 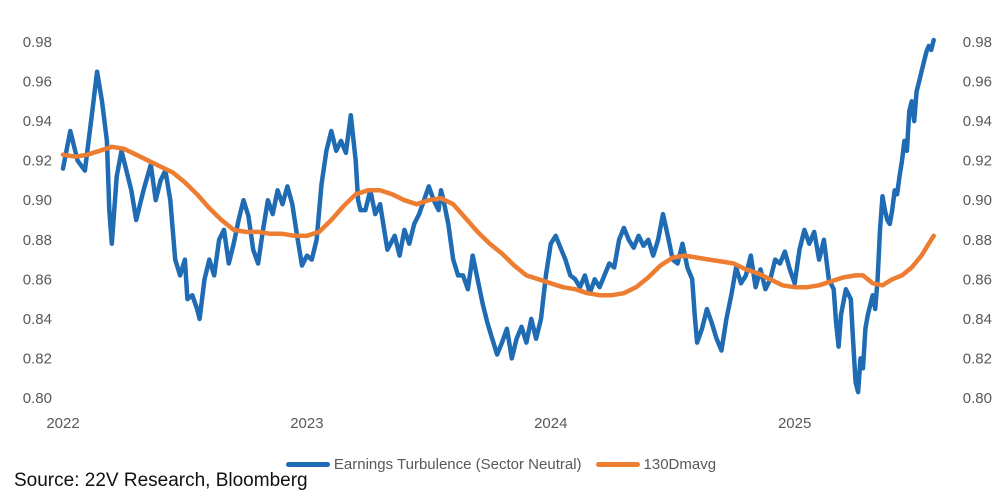 What do you see at coordinates (977, 82) in the screenshot?
I see `y-tick-right-8: 0.96` at bounding box center [977, 82].